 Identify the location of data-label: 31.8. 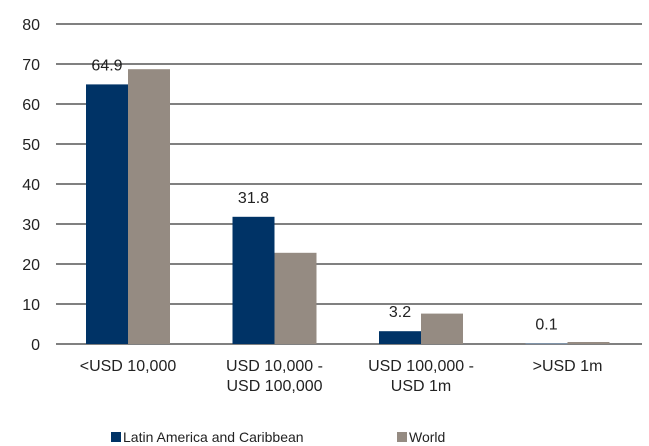
(253, 198).